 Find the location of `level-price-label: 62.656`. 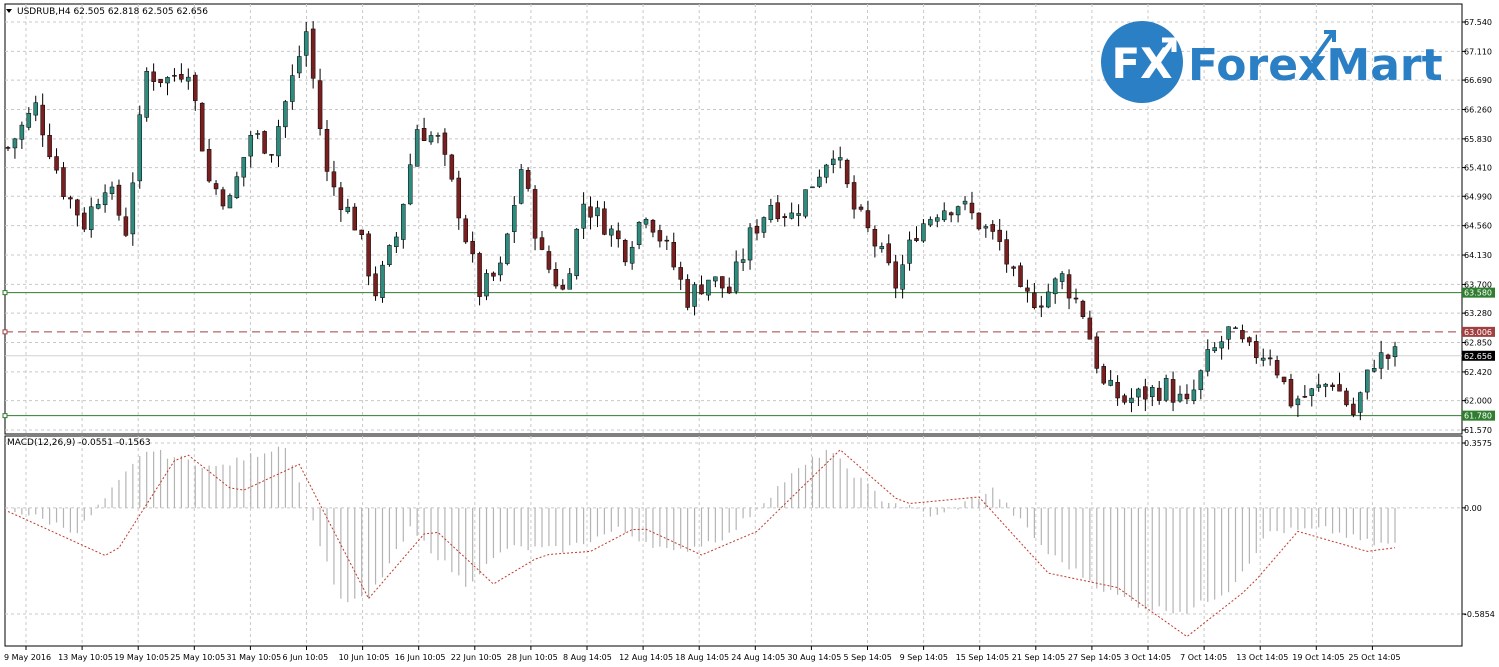

level-price-label: 62.656 is located at coordinates (1478, 356).